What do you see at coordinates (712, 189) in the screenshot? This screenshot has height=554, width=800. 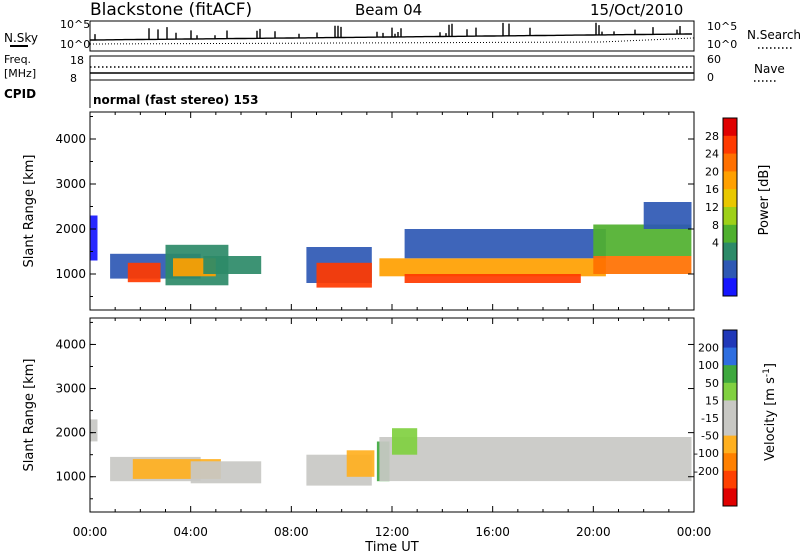 I see `colorbar-tick-label: 16` at bounding box center [712, 189].